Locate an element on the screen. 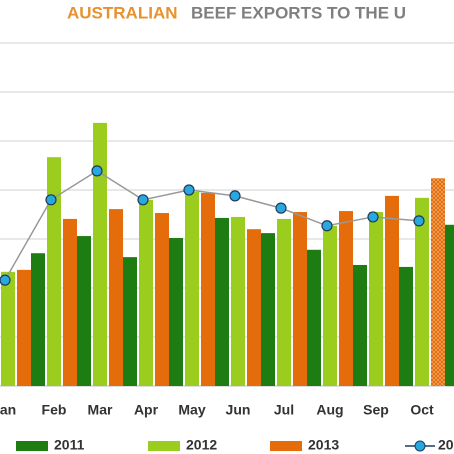 This screenshot has height=454, width=454. x-tick-label: Jun is located at coordinates (238, 410).